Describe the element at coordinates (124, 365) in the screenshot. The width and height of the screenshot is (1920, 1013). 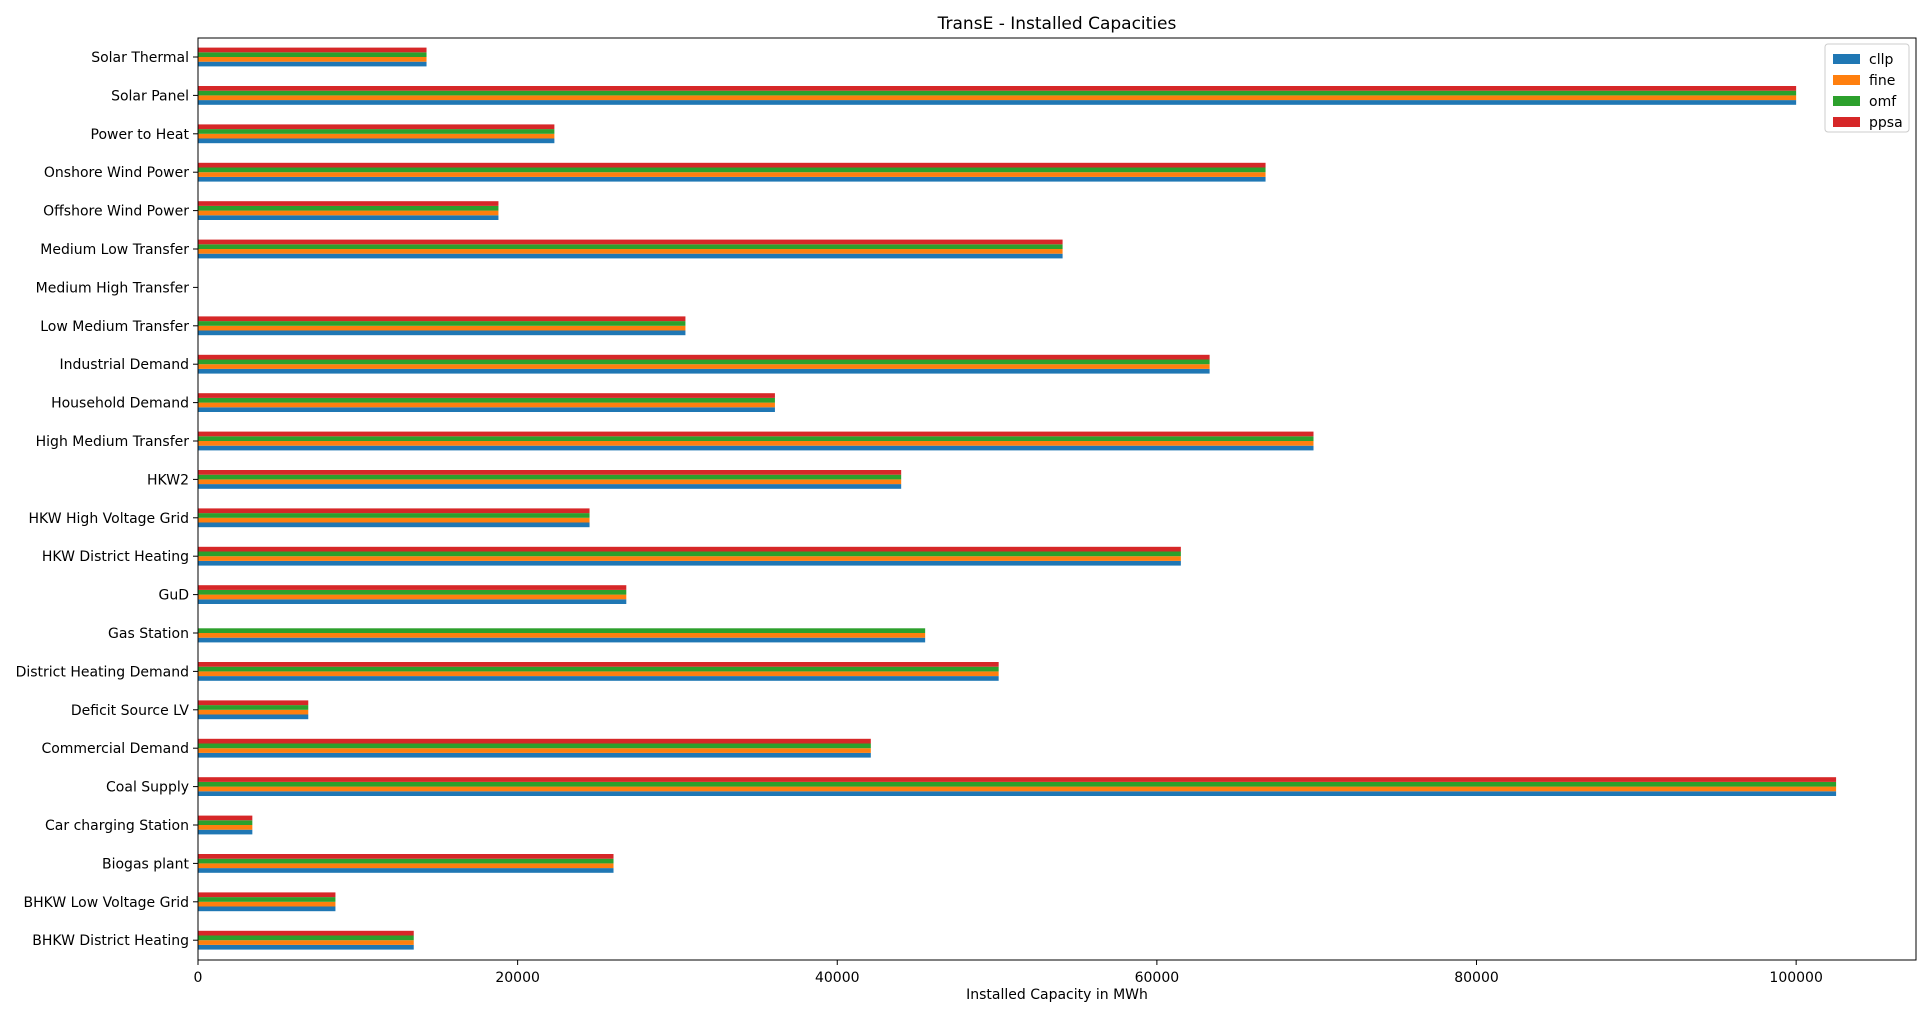
I see `y-tick-label: Industrial Demand` at that location.